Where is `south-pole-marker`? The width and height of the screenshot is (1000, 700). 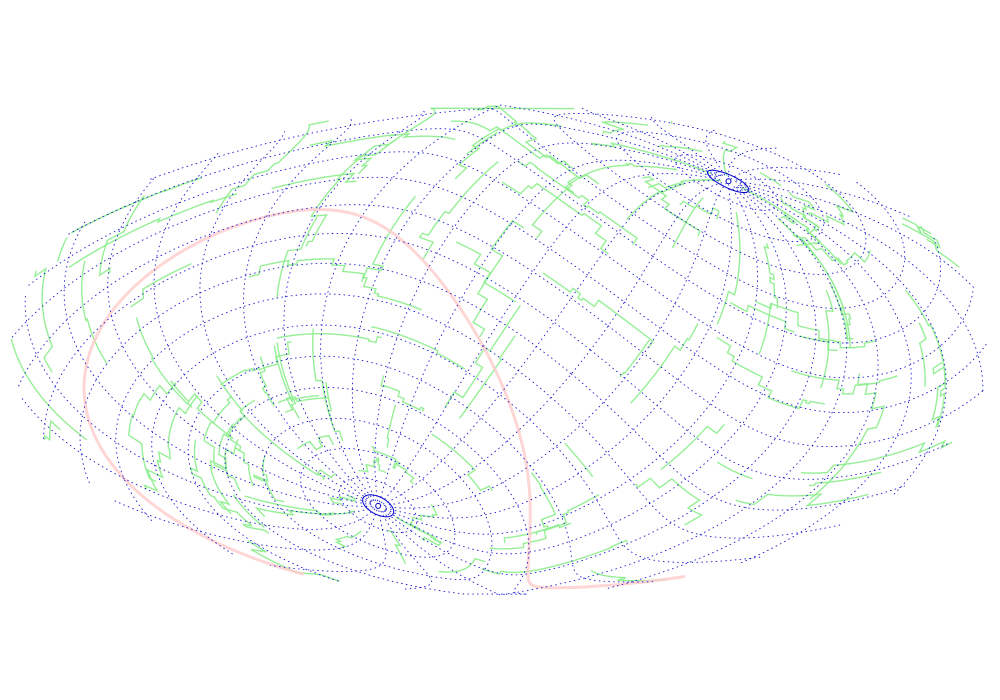
south-pole-marker is located at coordinates (378, 505).